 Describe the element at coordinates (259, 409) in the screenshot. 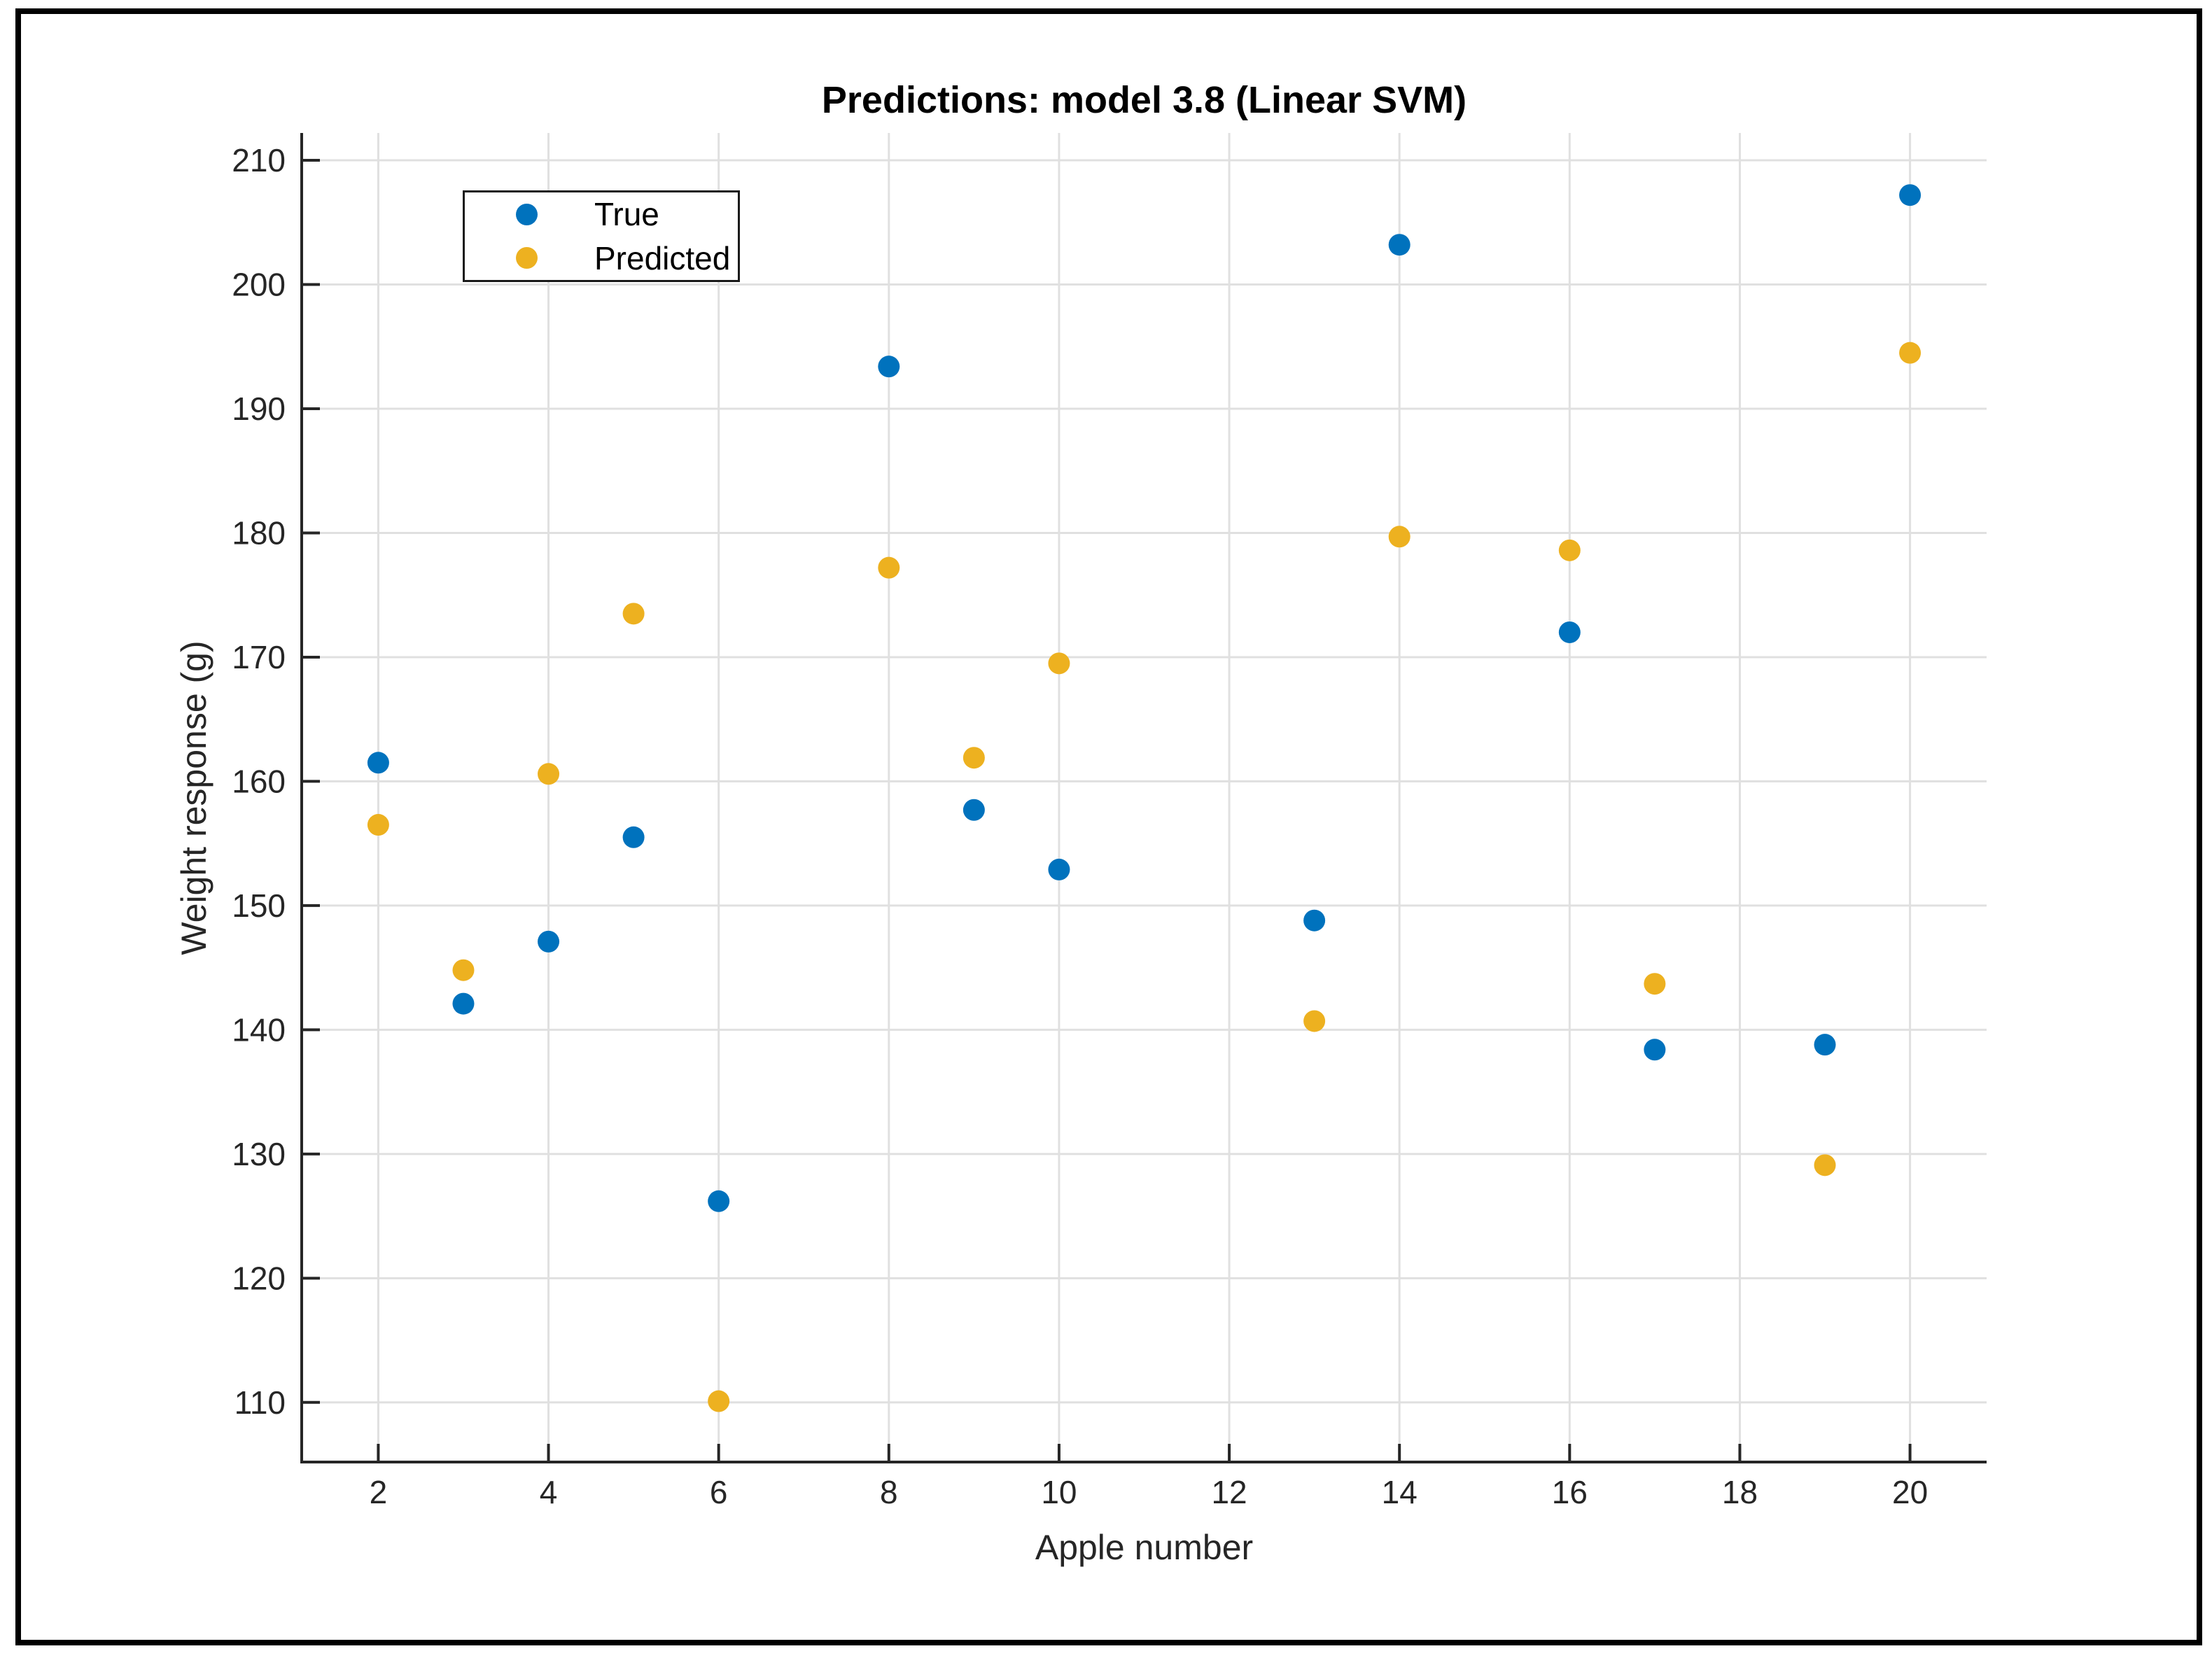

I see `y-tick-label-190: 190` at that location.